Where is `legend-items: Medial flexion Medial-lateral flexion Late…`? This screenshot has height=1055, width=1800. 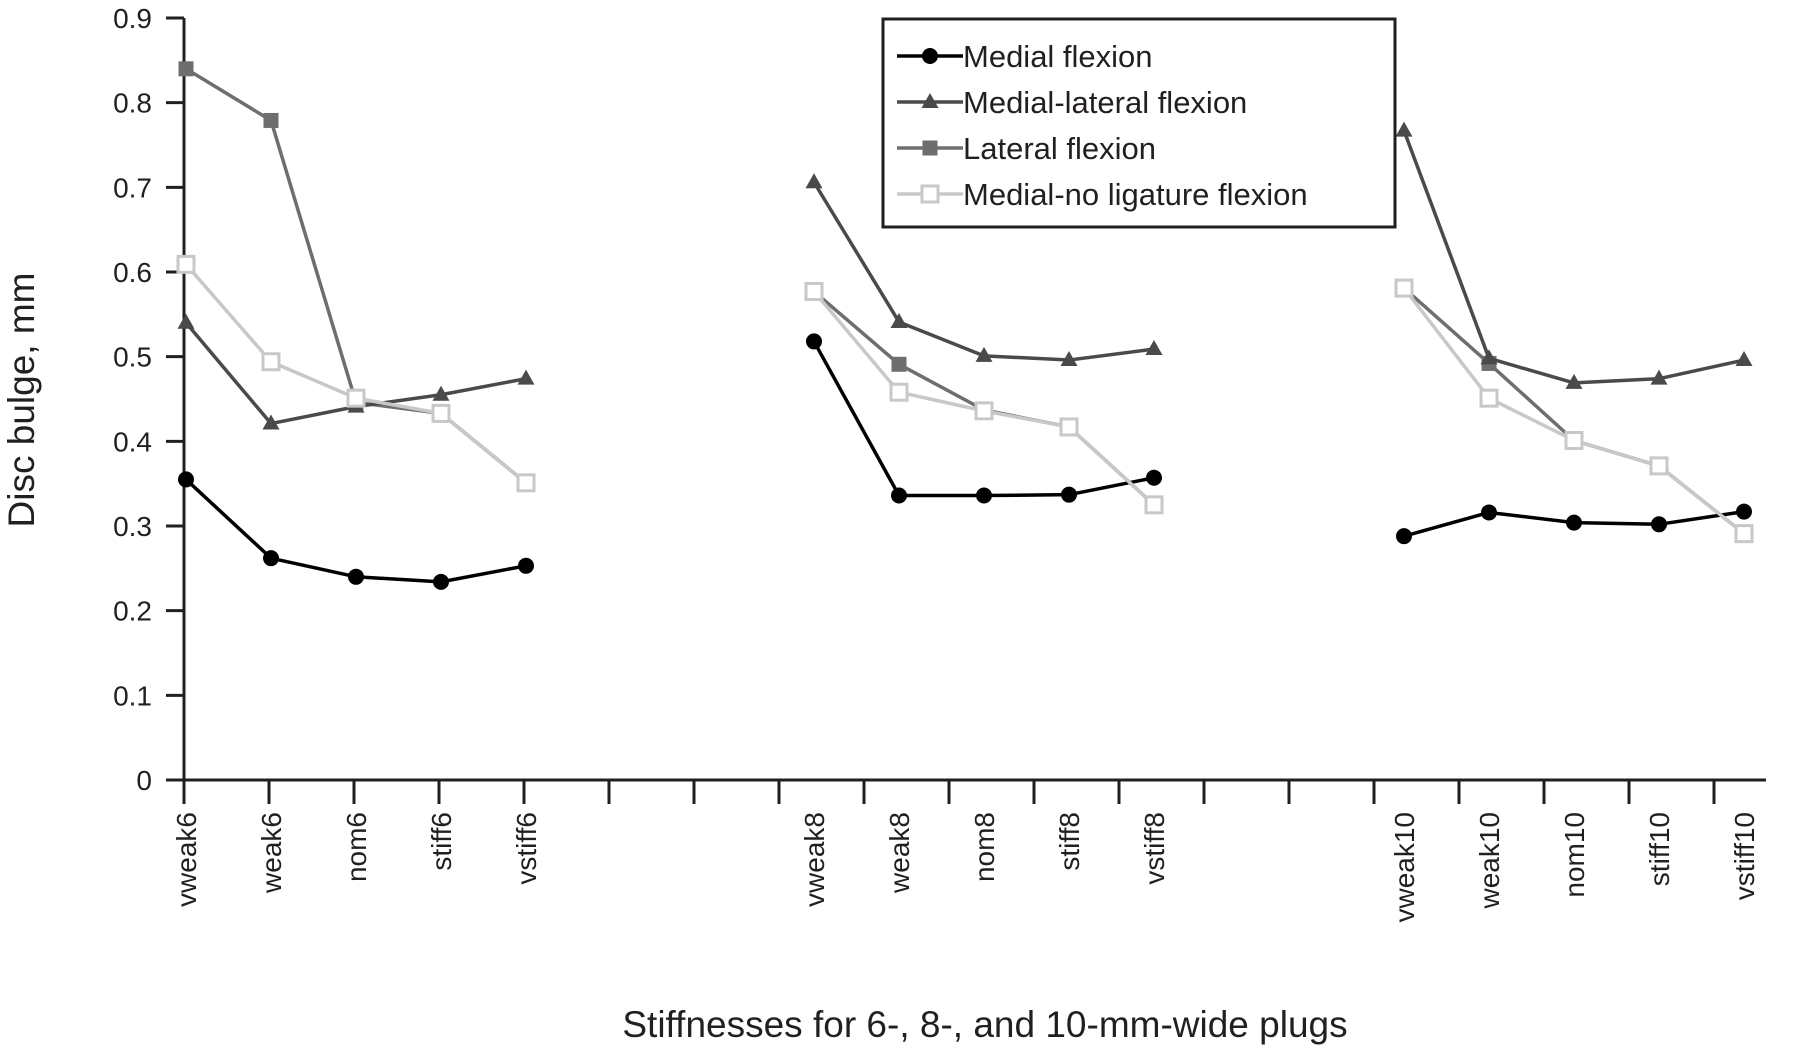
legend-items: Medial flexion Medial-lateral flexion Late… is located at coordinates (1102, 125).